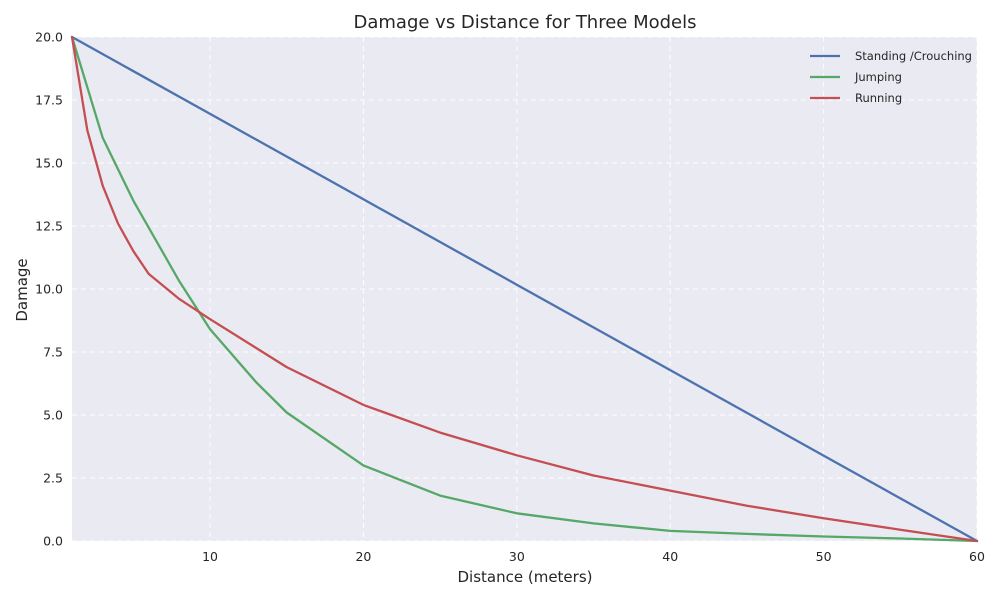  I want to click on x-tick-label: 30, so click(517, 556).